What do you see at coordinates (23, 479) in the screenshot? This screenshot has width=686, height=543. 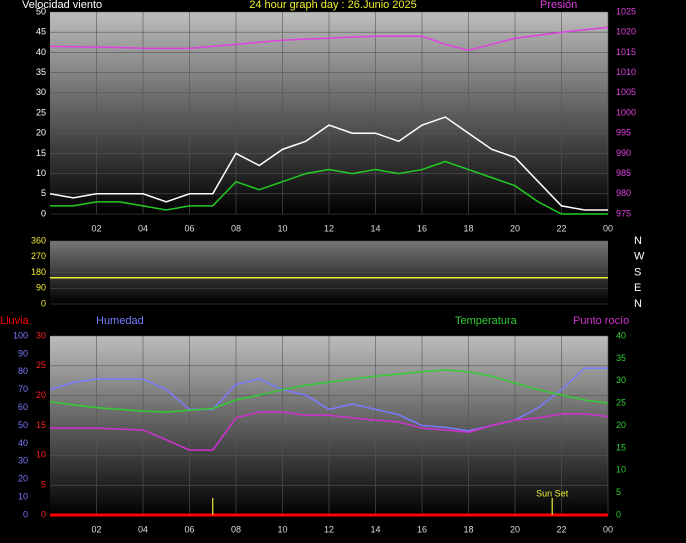 I see `y3-tick-label: 20` at bounding box center [23, 479].